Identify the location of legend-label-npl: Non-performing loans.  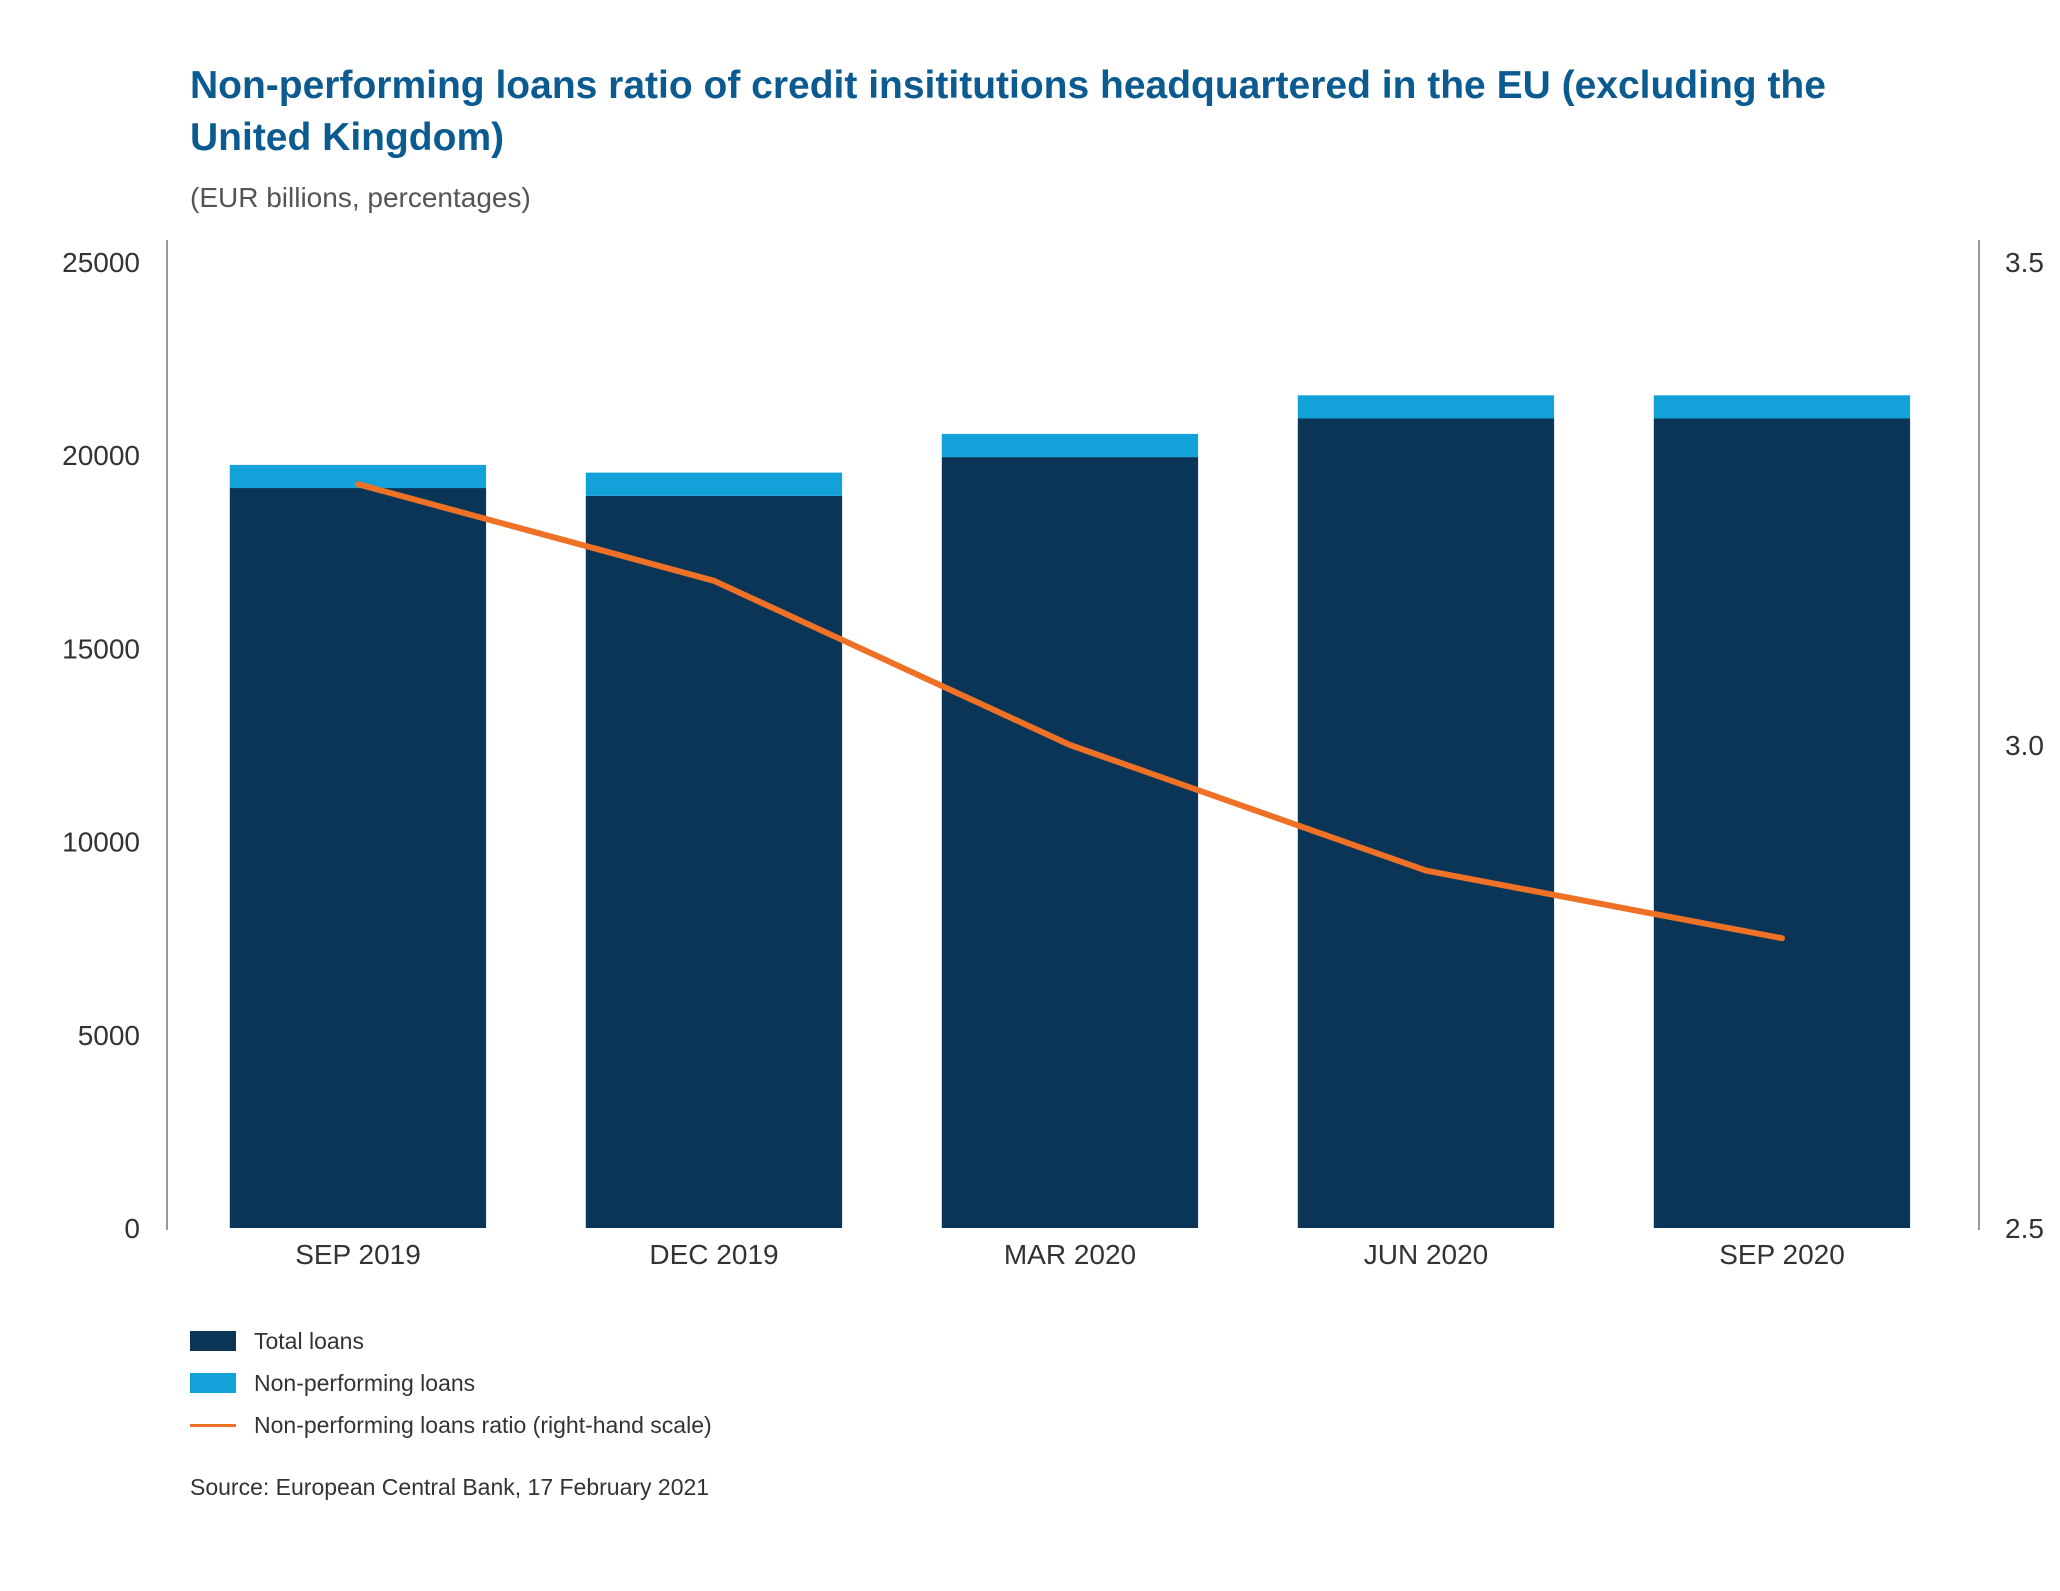
(365, 1382).